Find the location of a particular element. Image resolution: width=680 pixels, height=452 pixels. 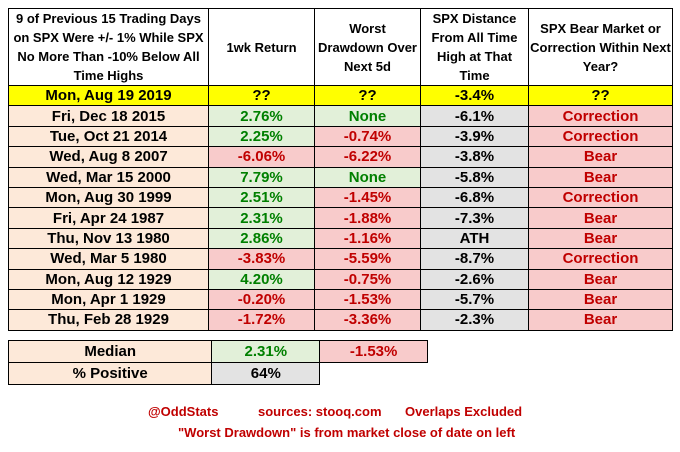

row-drawdown: -5.59% is located at coordinates (367, 259).